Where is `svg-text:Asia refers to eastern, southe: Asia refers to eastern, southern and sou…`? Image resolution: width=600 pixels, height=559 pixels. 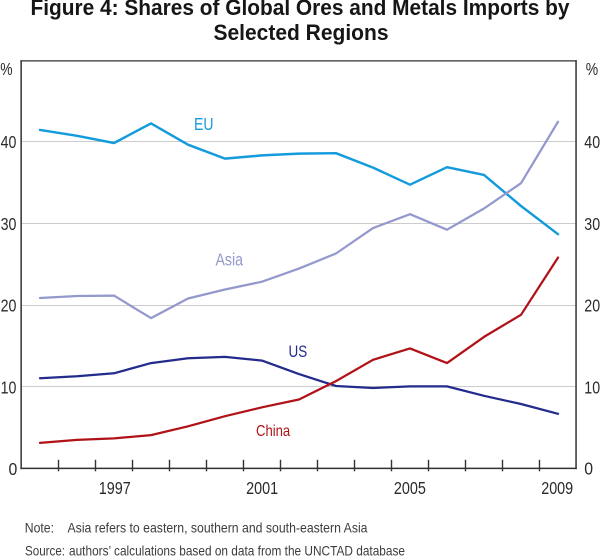 svg-text:Asia refers to eastern, southe: Asia refers to eastern, southern and sou… is located at coordinates (218, 527).